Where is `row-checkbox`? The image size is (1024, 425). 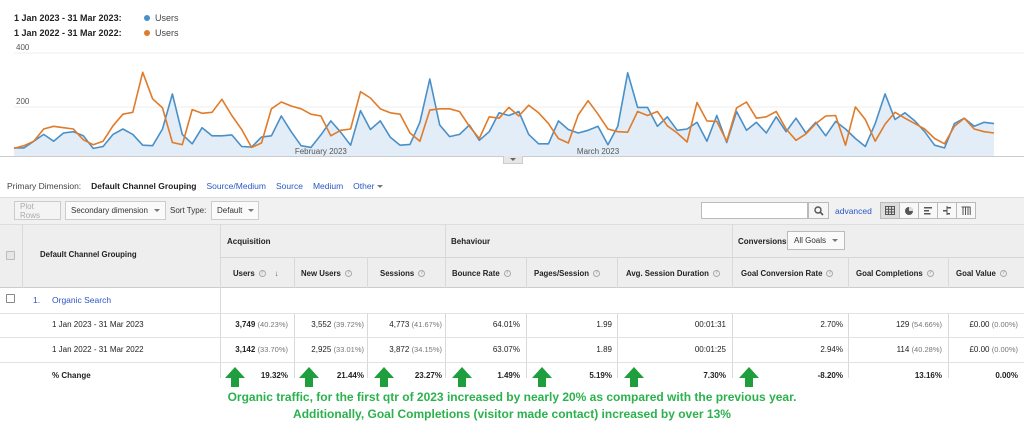
row-checkbox is located at coordinates (10, 298).